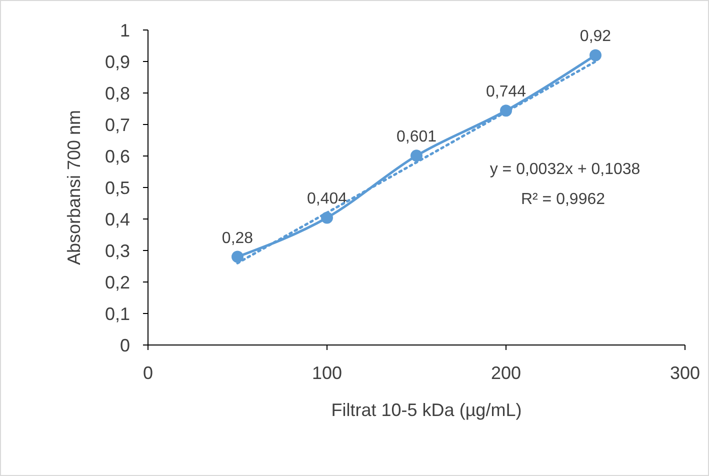 Image resolution: width=709 pixels, height=476 pixels. What do you see at coordinates (74, 188) in the screenshot?
I see `y-axis-title: Absorbansi 700 nm` at bounding box center [74, 188].